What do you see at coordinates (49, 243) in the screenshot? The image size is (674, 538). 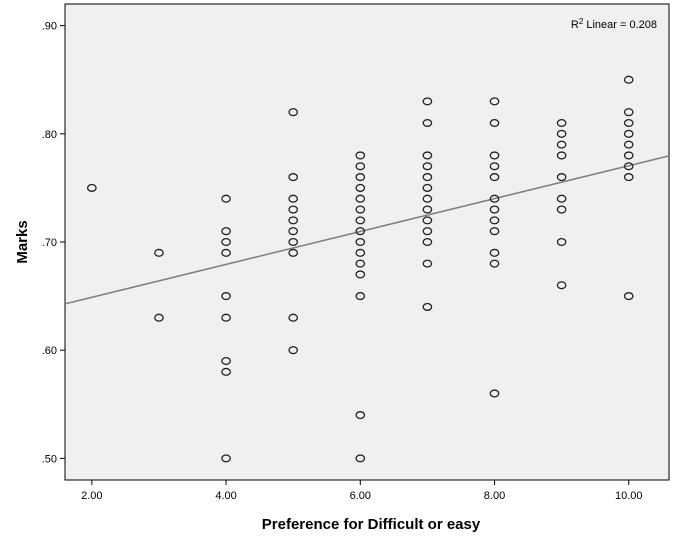 I see `y-tick-label: .70` at bounding box center [49, 243].